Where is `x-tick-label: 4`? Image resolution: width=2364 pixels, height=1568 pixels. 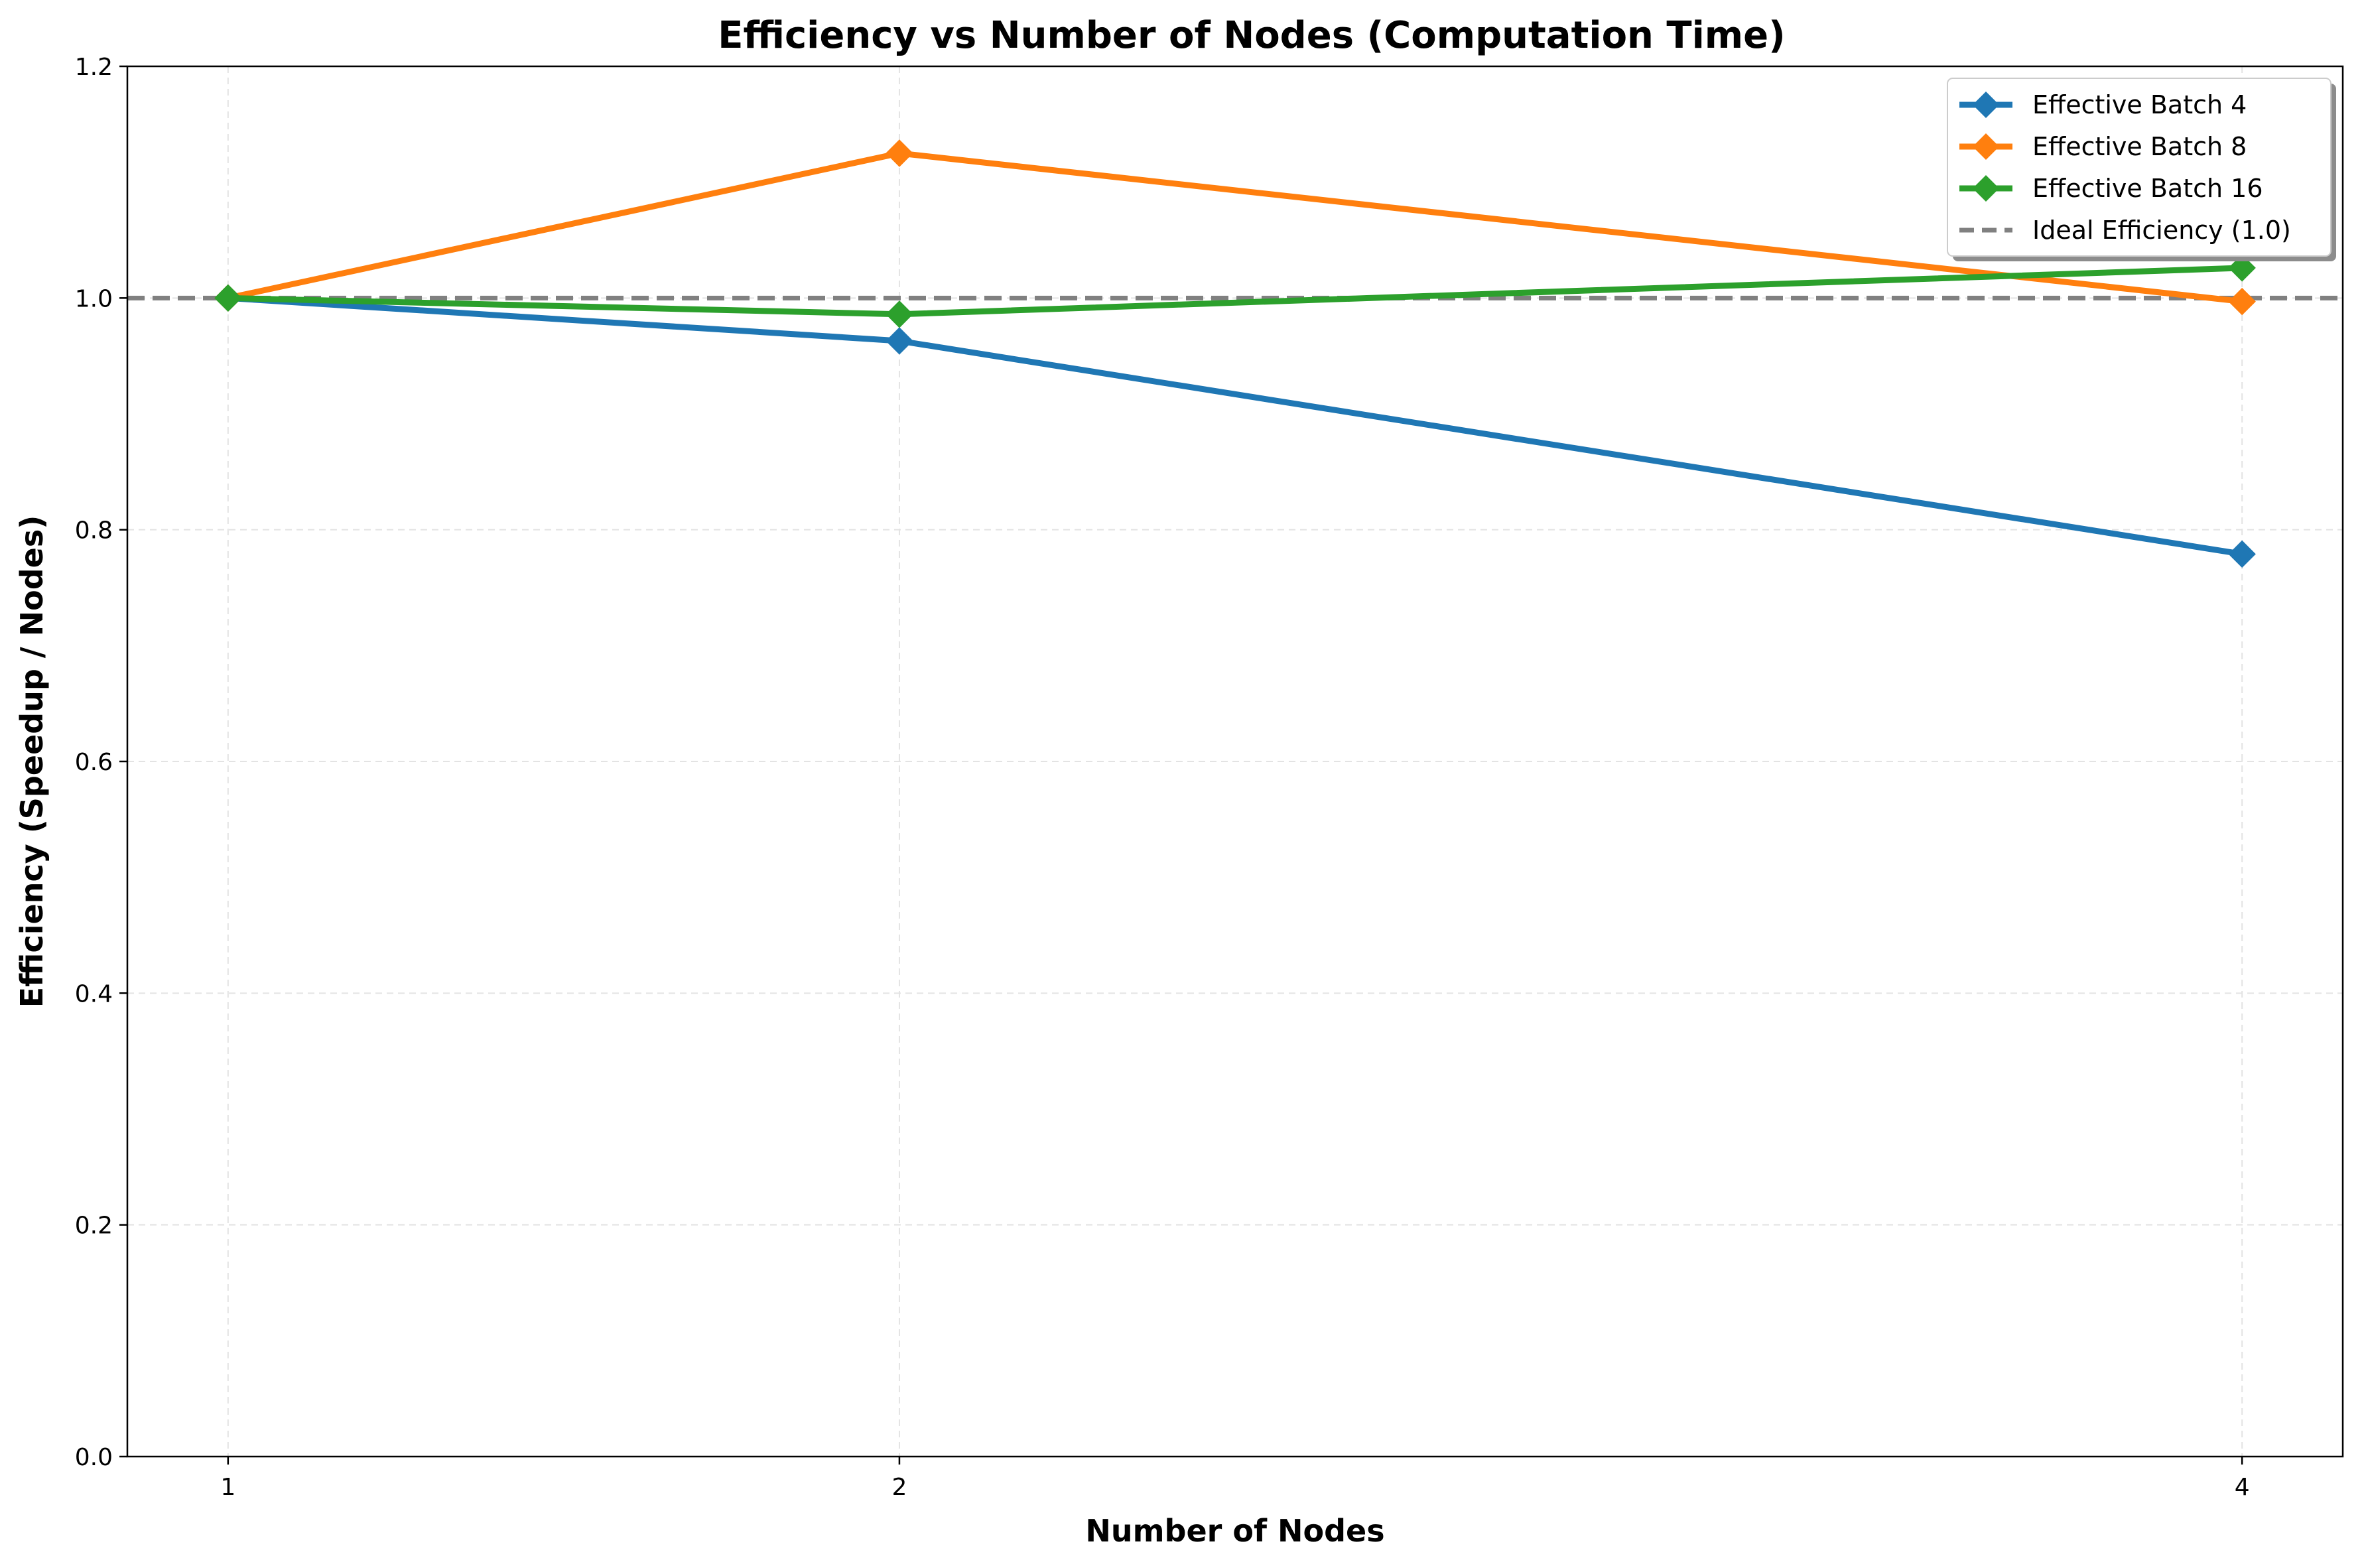 x-tick-label: 4 is located at coordinates (2242, 1487).